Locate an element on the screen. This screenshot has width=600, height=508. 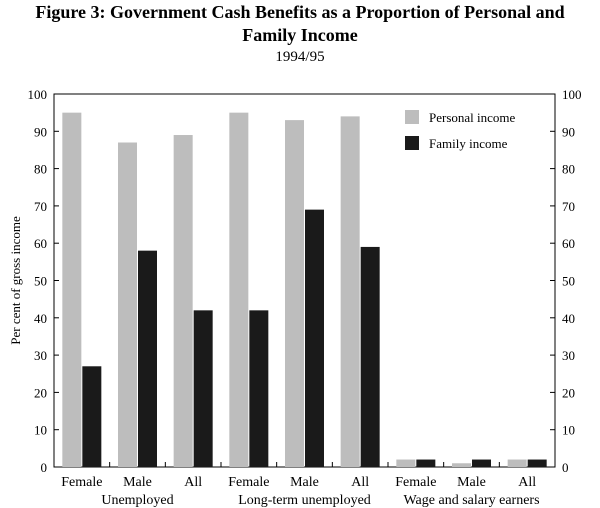
legend-label-personal: Personal income is located at coordinates (472, 117).